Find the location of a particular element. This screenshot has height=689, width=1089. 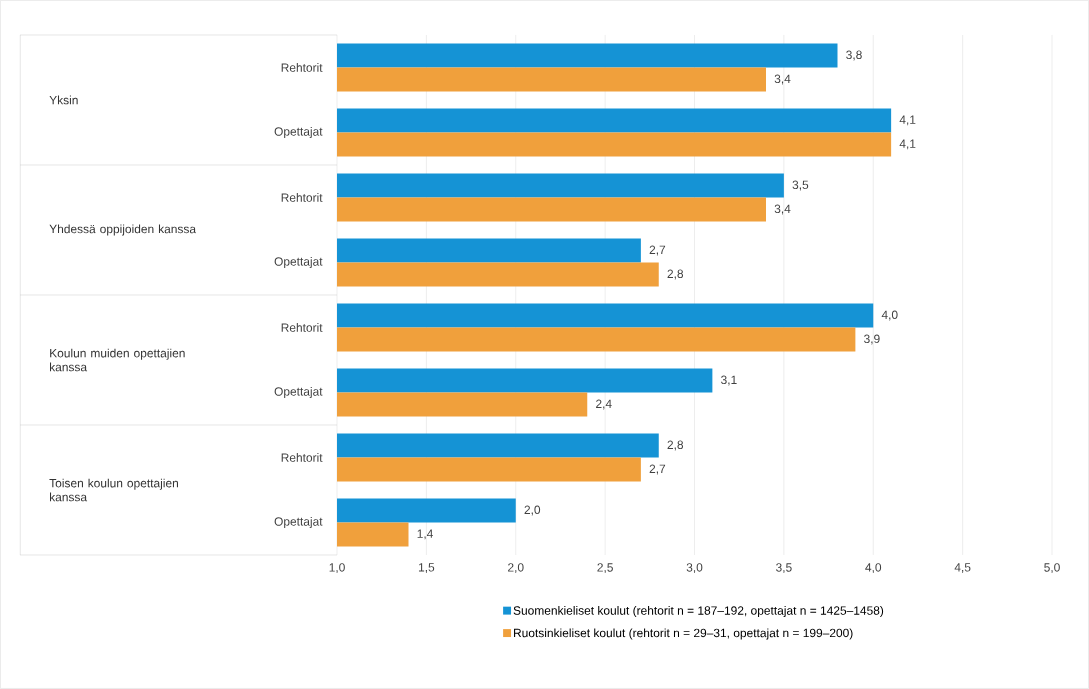

x-tick-label: 5,0 is located at coordinates (1052, 568).